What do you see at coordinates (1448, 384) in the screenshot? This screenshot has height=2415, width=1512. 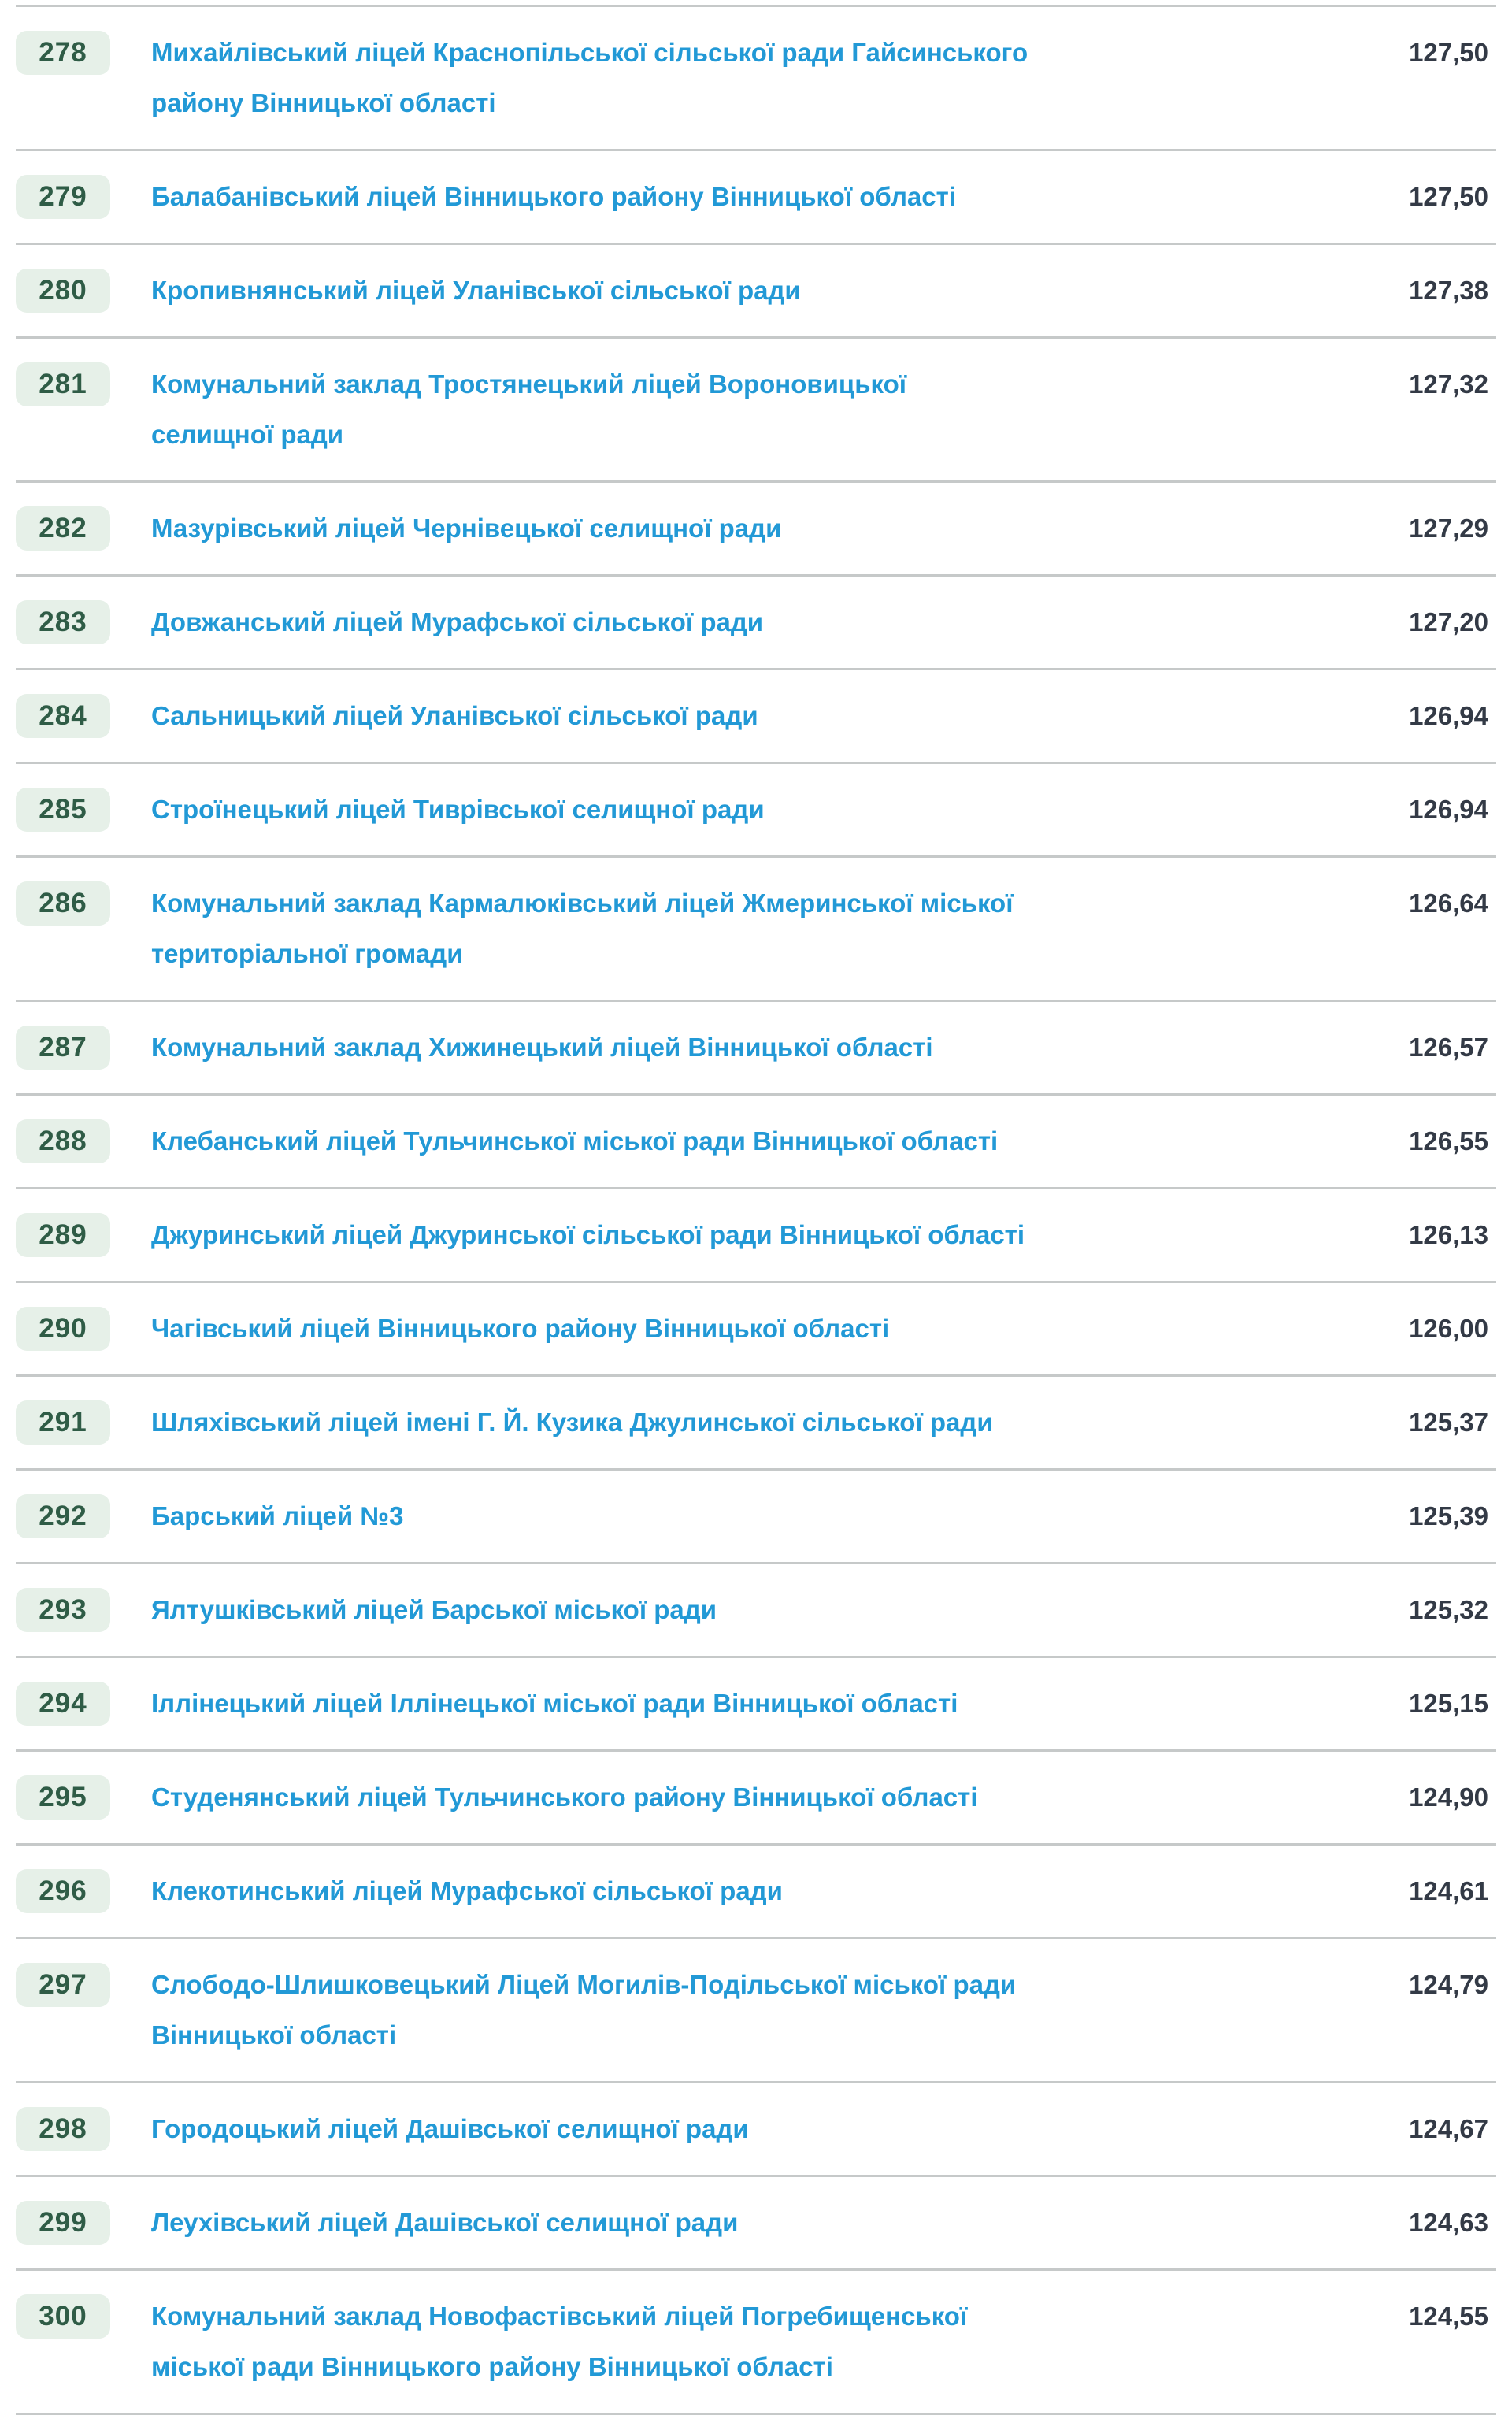 I see `score-value: 127,32` at bounding box center [1448, 384].